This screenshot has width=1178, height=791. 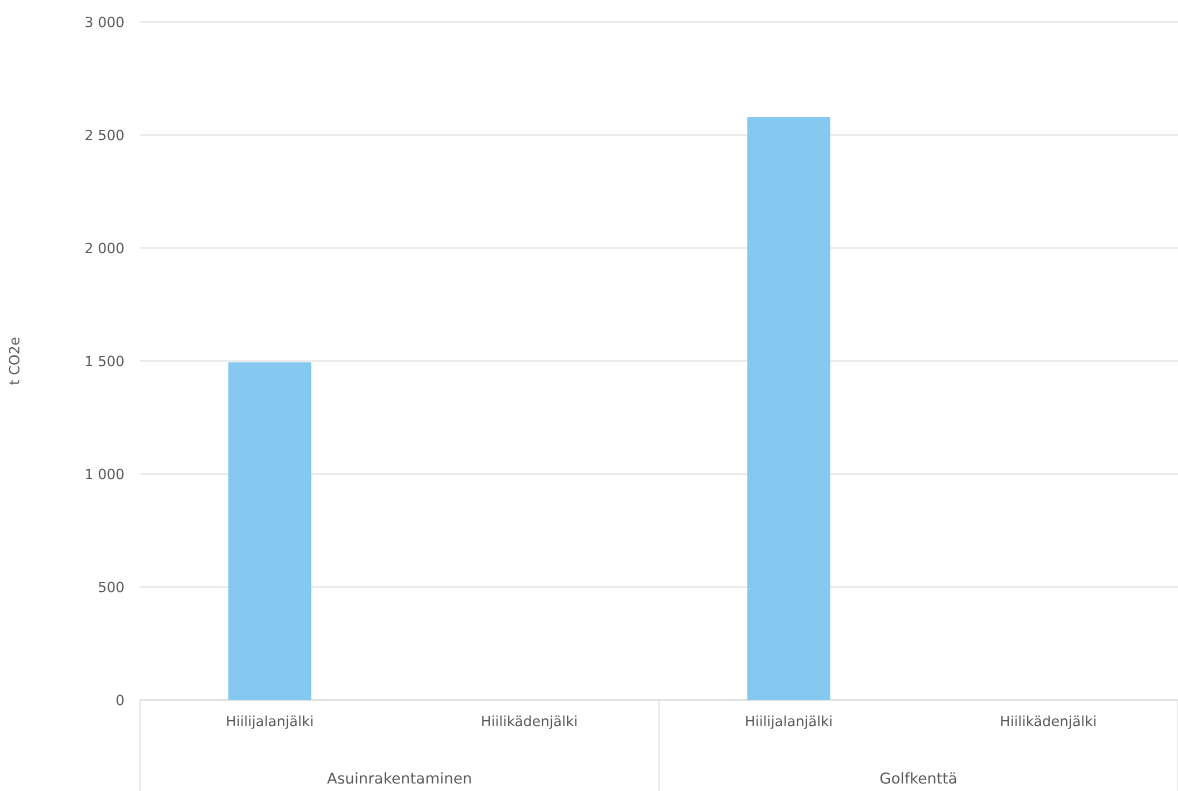 I want to click on text: Asuinrakentaminen, so click(x=399, y=778).